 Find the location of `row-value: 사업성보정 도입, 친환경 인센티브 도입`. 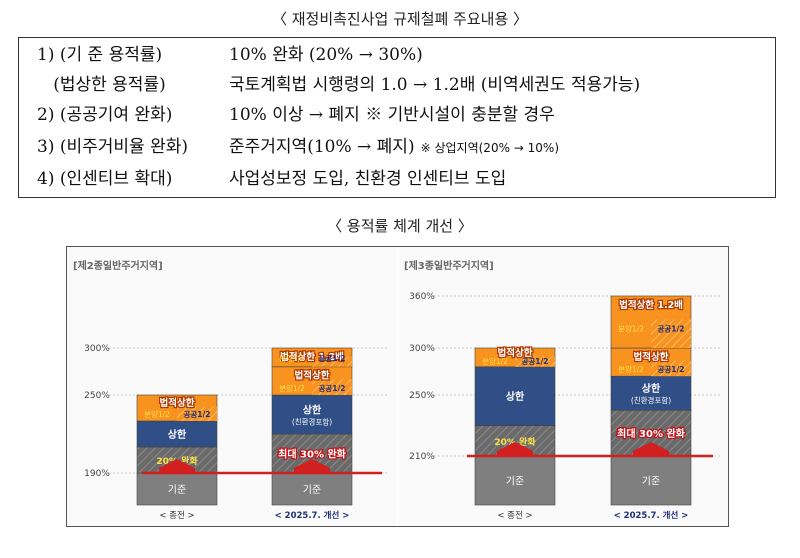

row-value: 사업성보정 도입, 친환경 인센티브 도입 is located at coordinates (368, 179).